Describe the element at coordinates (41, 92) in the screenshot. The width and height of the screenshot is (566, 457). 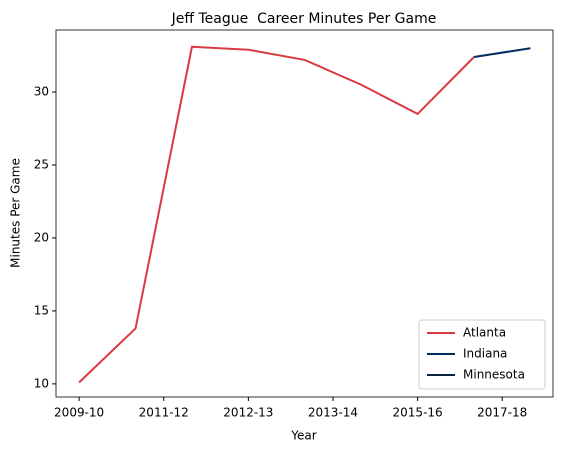
I see `y-tick-label: 30` at that location.